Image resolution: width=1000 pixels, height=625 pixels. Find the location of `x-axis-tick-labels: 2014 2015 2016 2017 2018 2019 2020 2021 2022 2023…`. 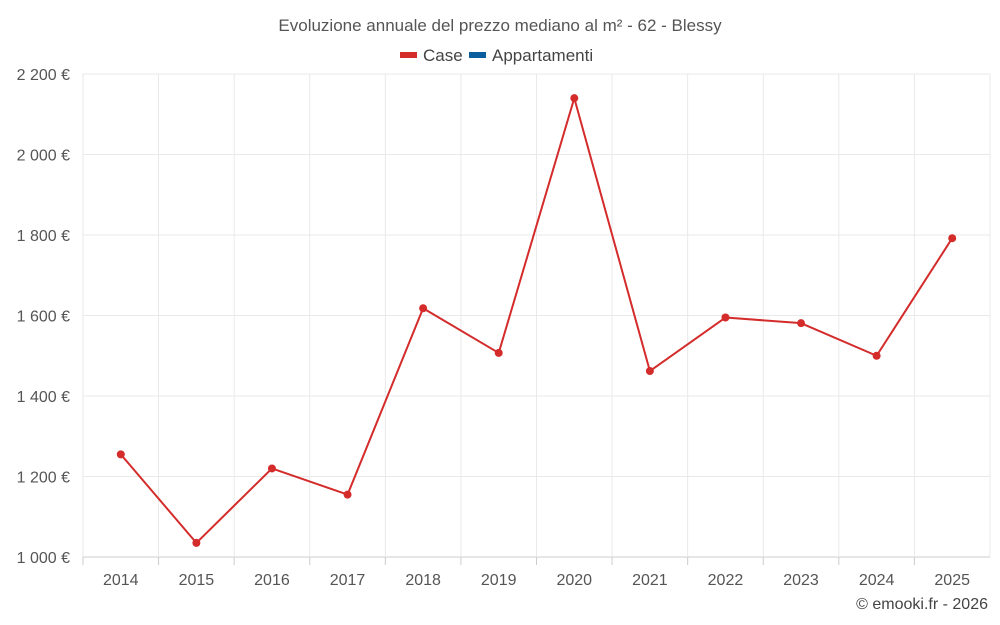

x-axis-tick-labels: 2014 2015 2016 2017 2018 2019 2020 2021 2022 2023… is located at coordinates (526, 573).